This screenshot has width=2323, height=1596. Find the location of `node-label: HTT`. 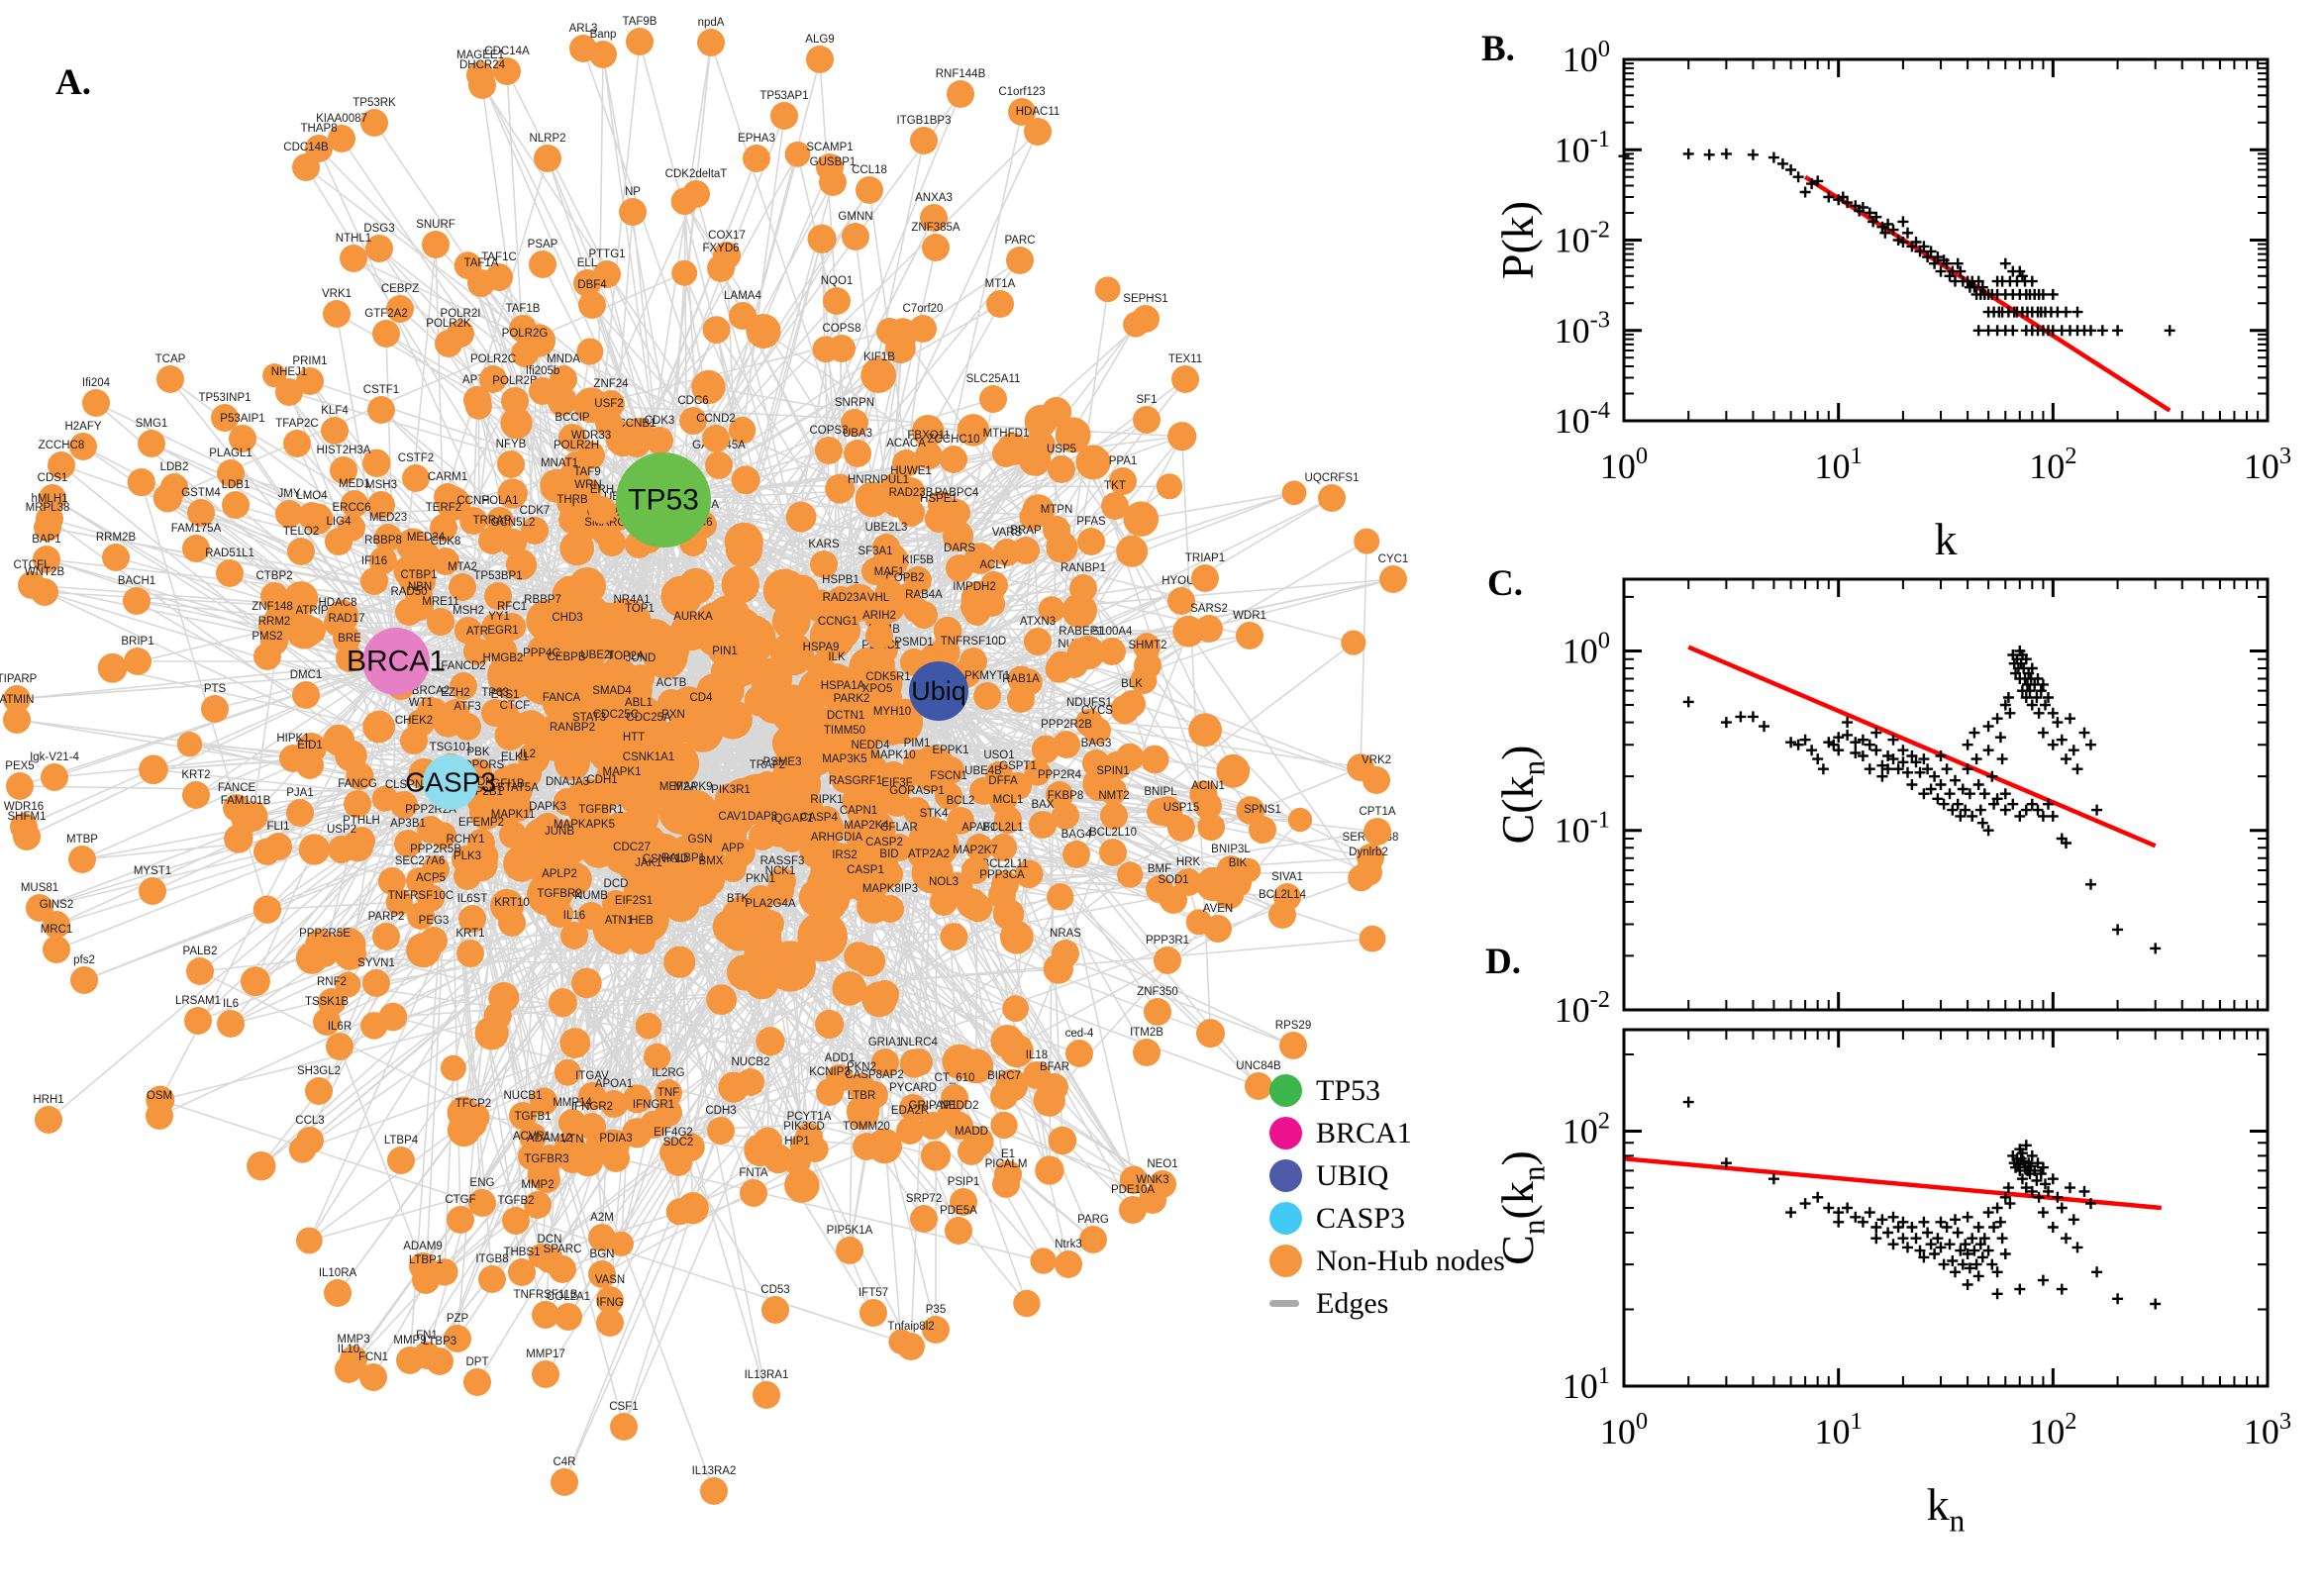

node-label: HTT is located at coordinates (634, 738).